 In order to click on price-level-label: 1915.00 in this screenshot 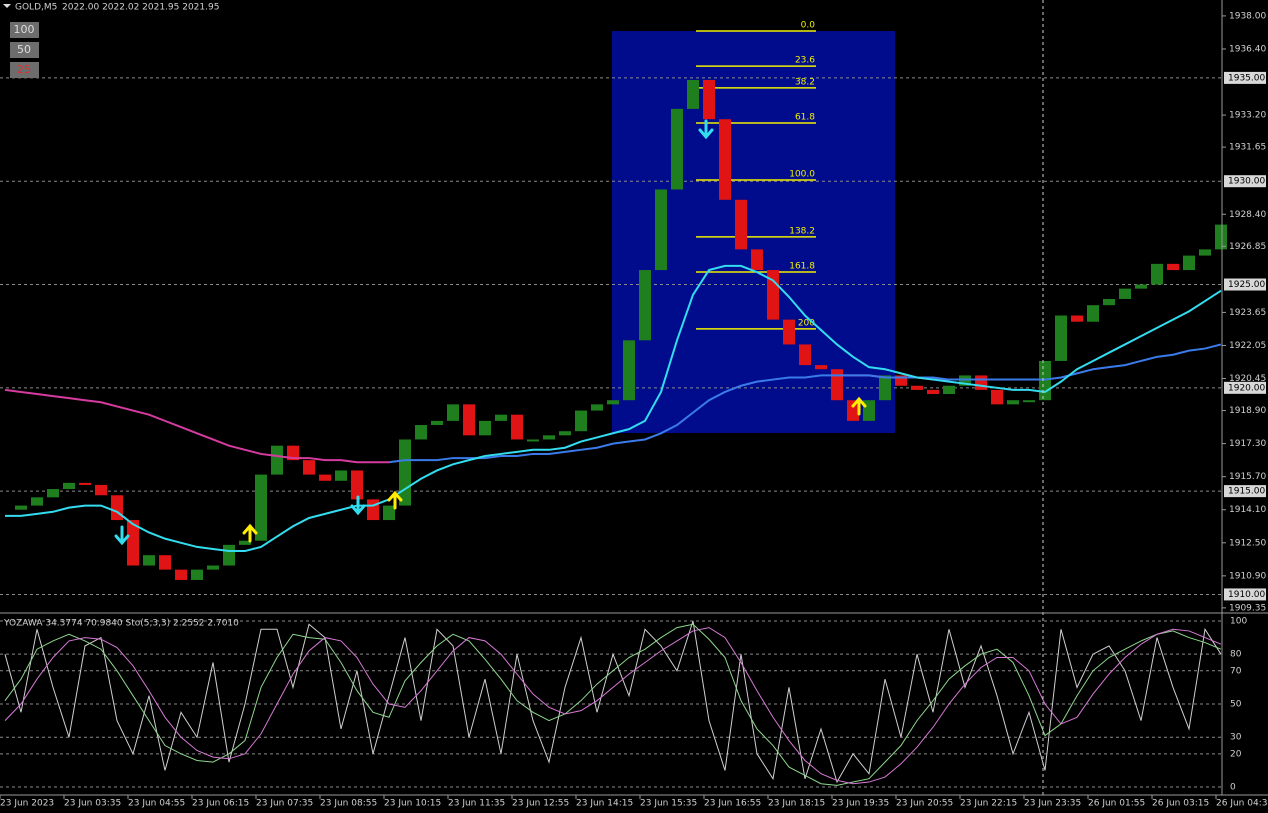, I will do `click(1246, 492)`.